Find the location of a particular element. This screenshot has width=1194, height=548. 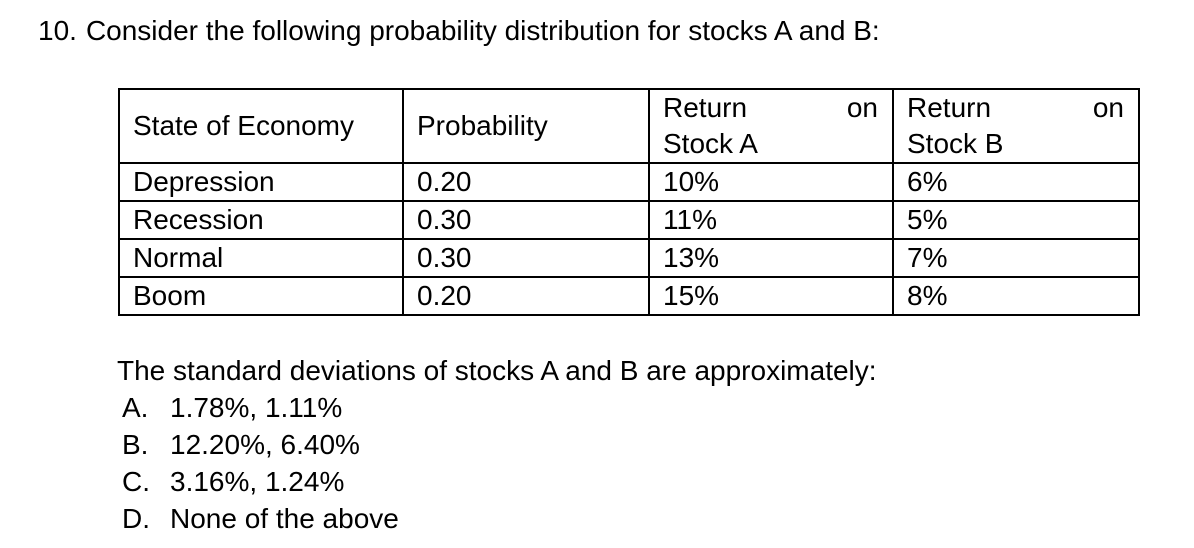

cell-return-a: 13% is located at coordinates (771, 258).